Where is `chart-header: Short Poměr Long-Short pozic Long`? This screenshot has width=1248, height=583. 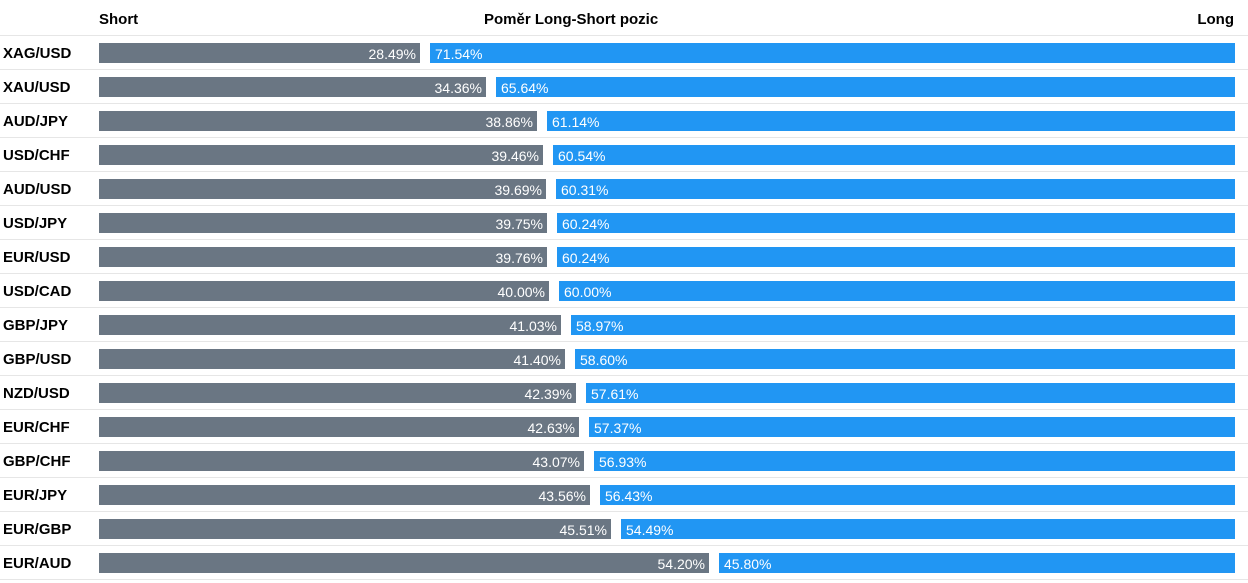 chart-header: Short Poměr Long-Short pozic Long is located at coordinates (624, 18).